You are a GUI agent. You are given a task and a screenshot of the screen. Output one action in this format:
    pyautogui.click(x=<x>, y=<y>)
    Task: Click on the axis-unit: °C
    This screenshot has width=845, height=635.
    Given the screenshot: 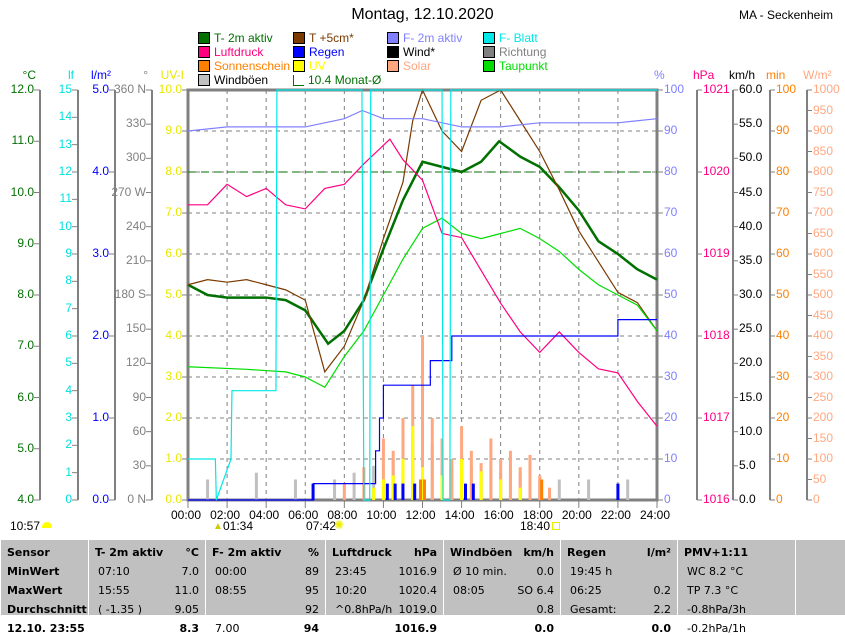 What is the action you would take?
    pyautogui.click(x=29, y=75)
    